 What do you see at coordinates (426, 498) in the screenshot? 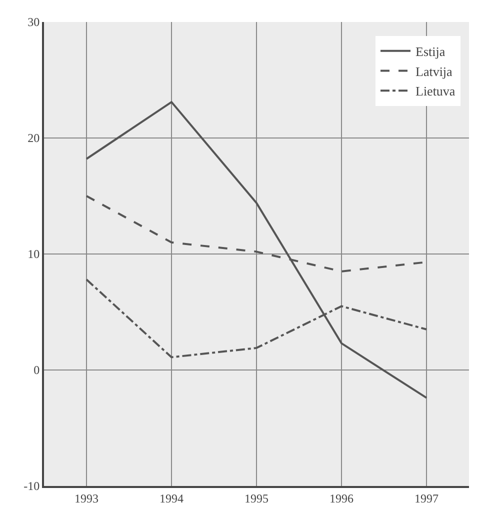
I see `x-tick-label: 1997` at bounding box center [426, 498].